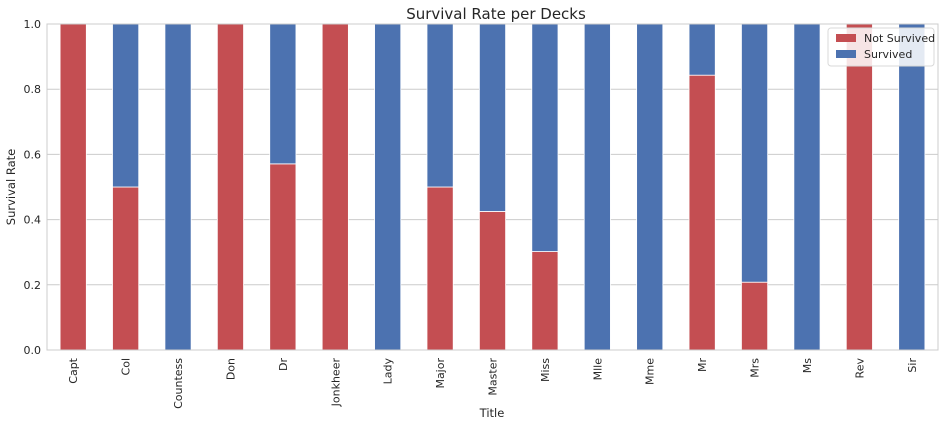 This screenshot has width=946, height=431. What do you see at coordinates (33, 24) in the screenshot?
I see `y-tick-label: 1.0` at bounding box center [33, 24].